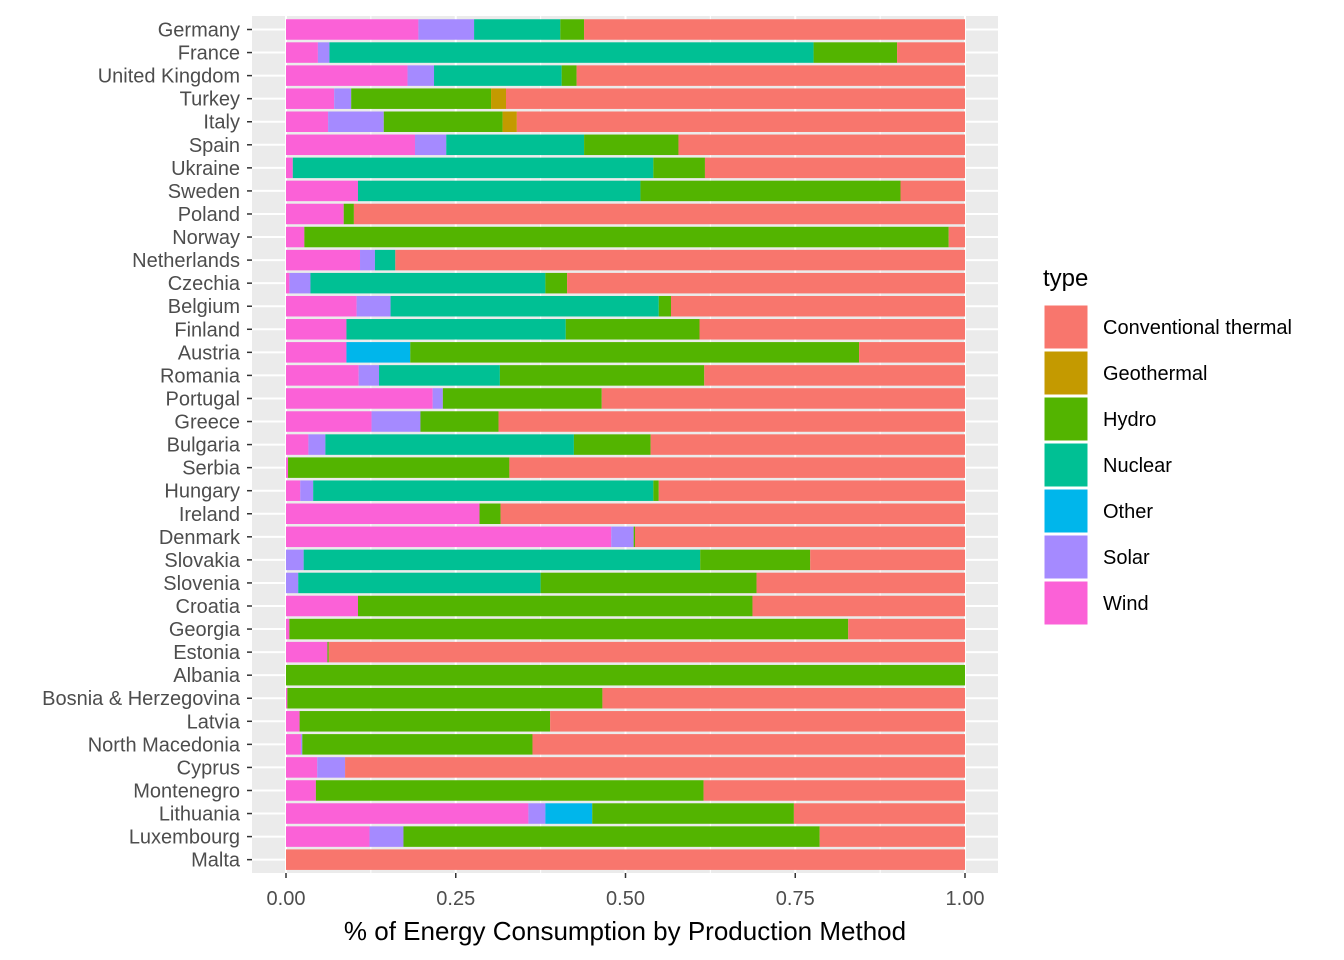 Image resolution: width=1344 pixels, height=960 pixels. I want to click on bar-bulgaria, so click(625, 444).